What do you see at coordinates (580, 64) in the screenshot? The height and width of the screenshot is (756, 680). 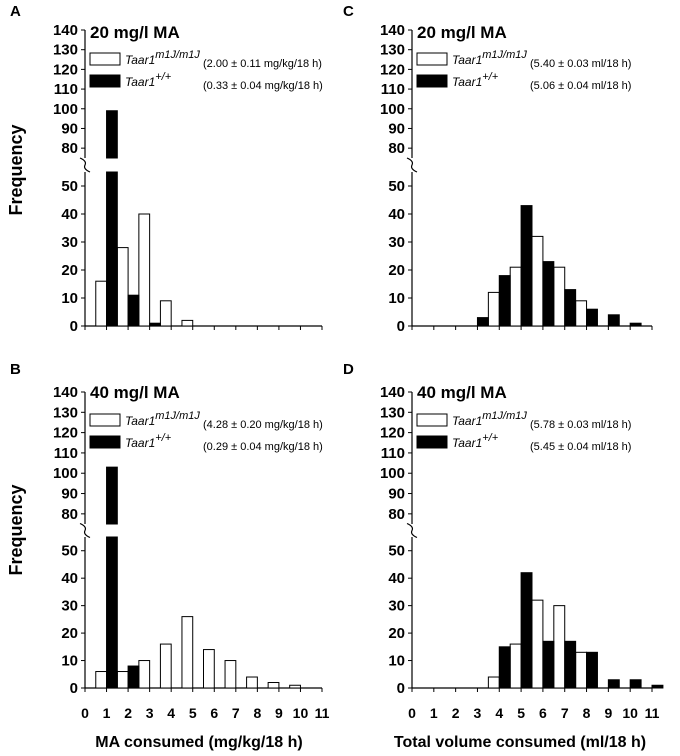 I see `legend-stat-ko: (5.40 ± 0.03 ml/18 h)` at bounding box center [580, 64].